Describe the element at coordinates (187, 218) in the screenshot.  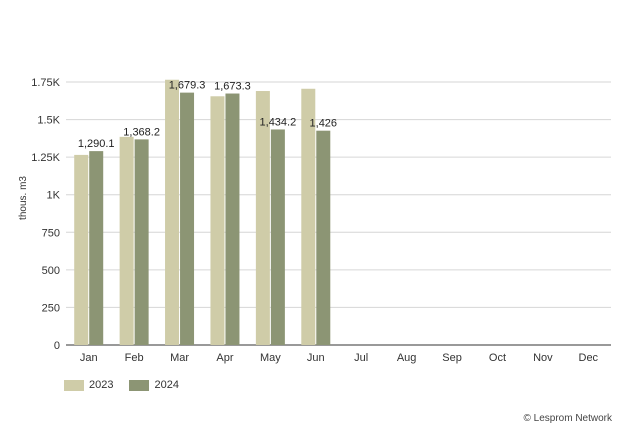
I see `bar-2024-mar` at that location.